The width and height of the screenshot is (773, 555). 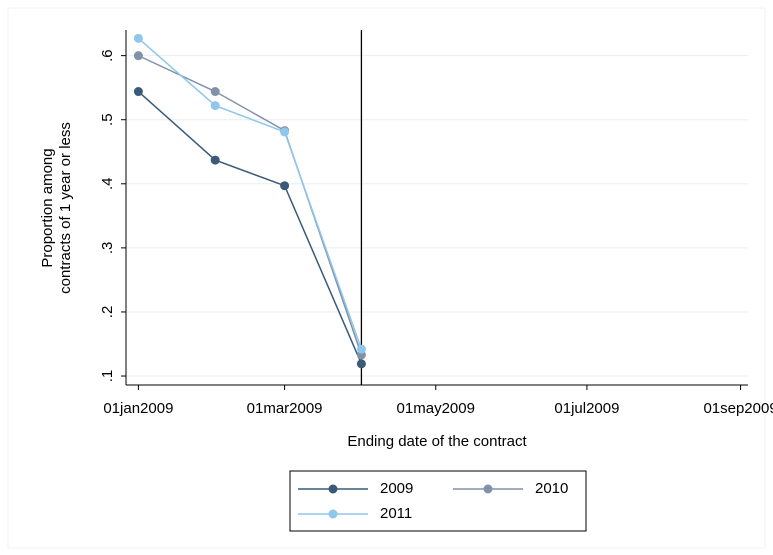 What do you see at coordinates (250, 227) in the screenshot?
I see `series-line` at bounding box center [250, 227].